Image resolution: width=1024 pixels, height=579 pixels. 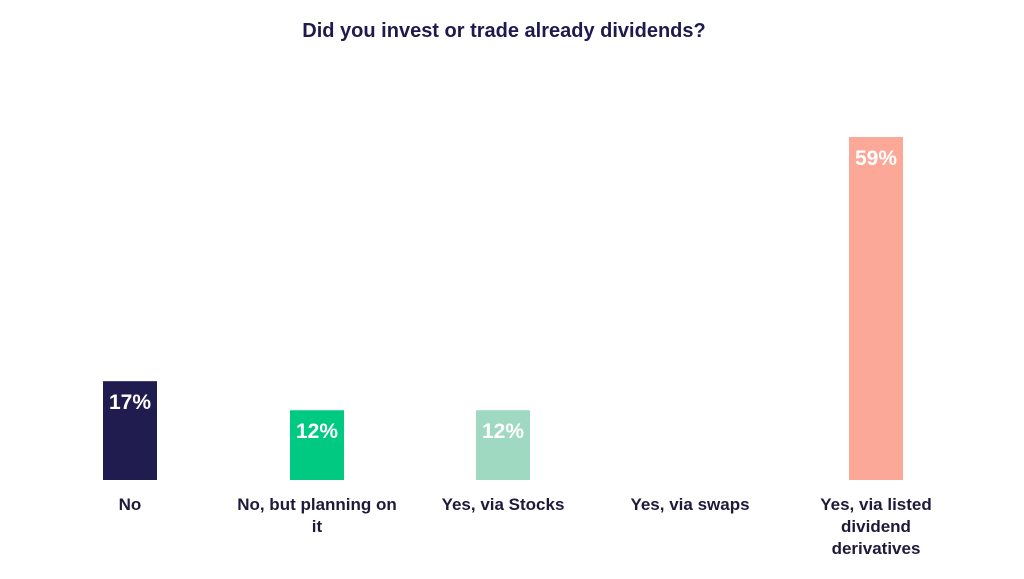 I want to click on category-label-1: No, but planning on it, so click(x=317, y=515).